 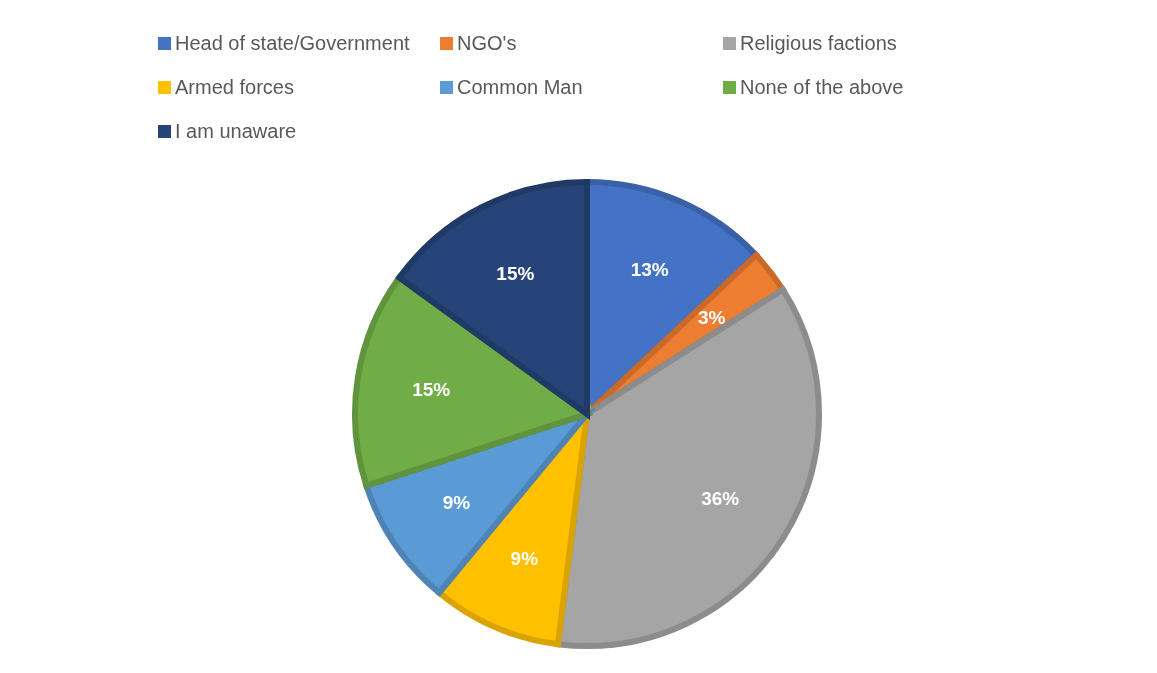 I want to click on legend-label: Head of state/Government, so click(x=292, y=43).